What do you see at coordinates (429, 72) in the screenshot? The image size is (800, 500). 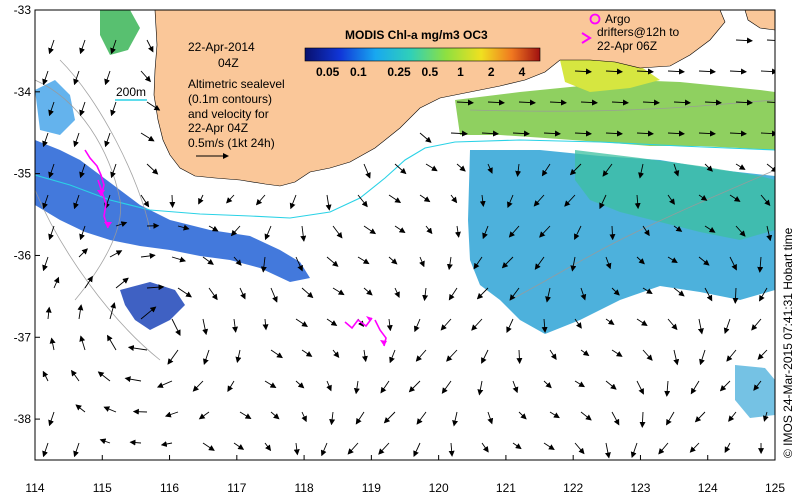 I see `colorbar-tick-label: 0.5` at bounding box center [429, 72].